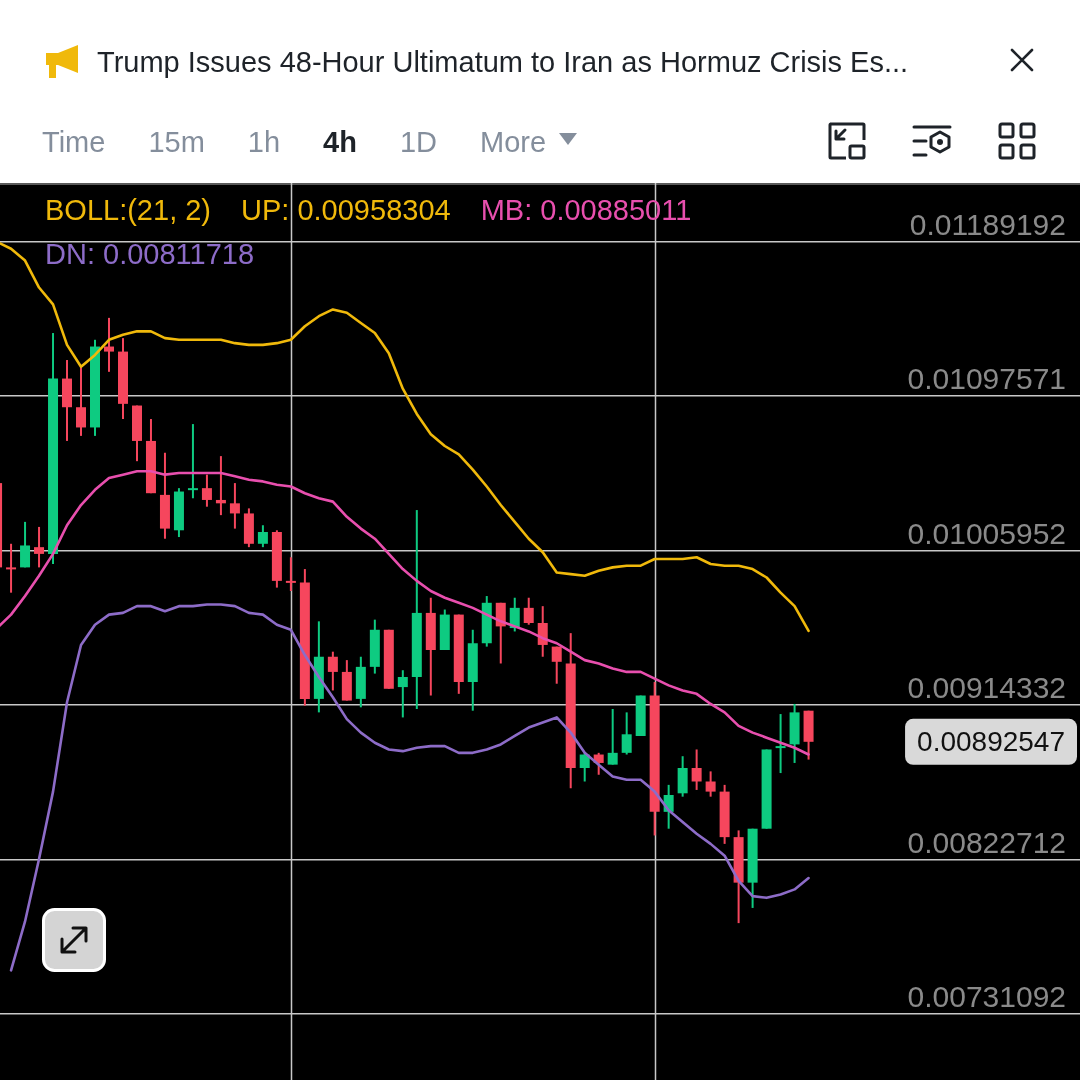  What do you see at coordinates (74, 142) in the screenshot?
I see `text: Time` at bounding box center [74, 142].